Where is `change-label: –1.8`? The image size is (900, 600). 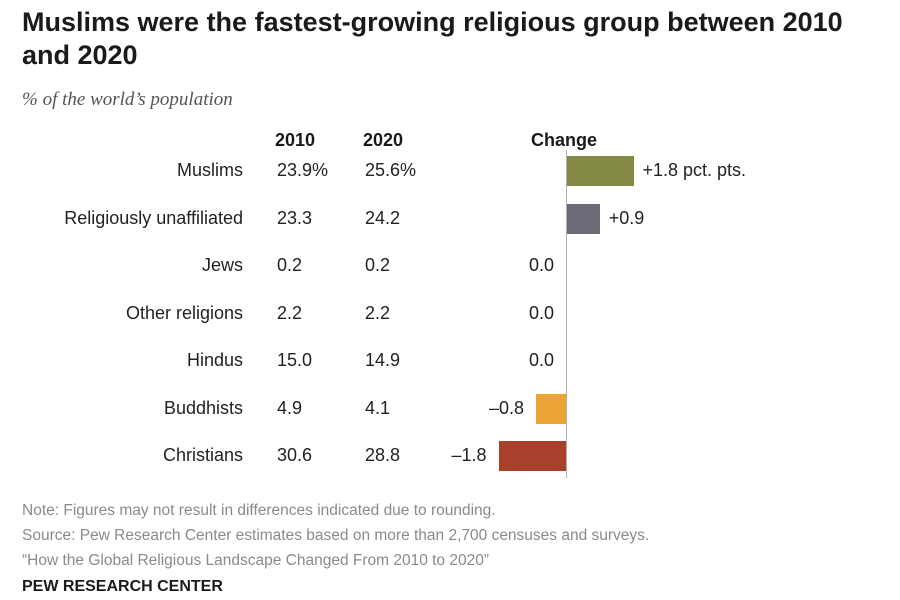 change-label: –1.8 is located at coordinates (469, 455).